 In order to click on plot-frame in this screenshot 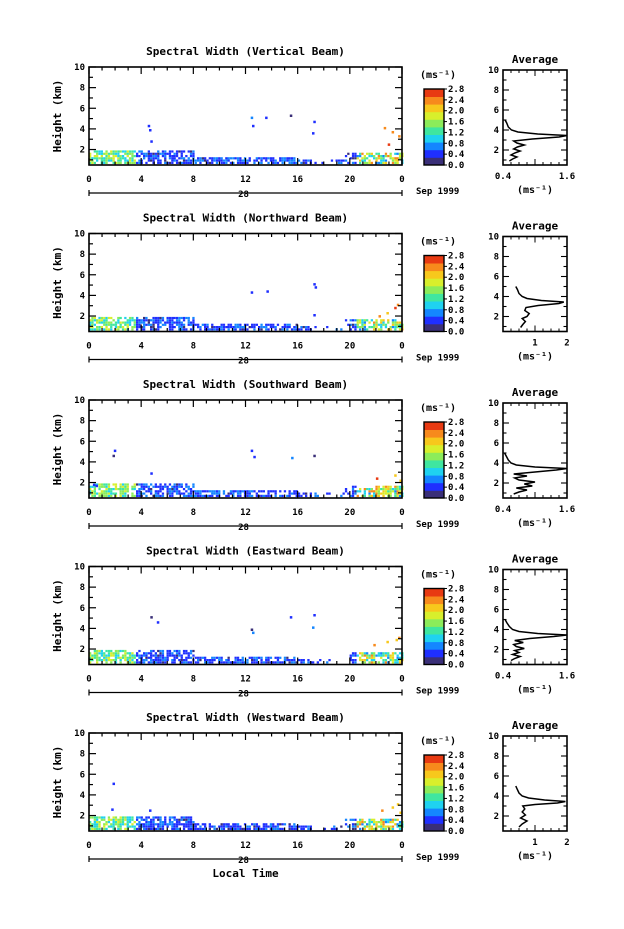, I will do `click(245, 449)`.